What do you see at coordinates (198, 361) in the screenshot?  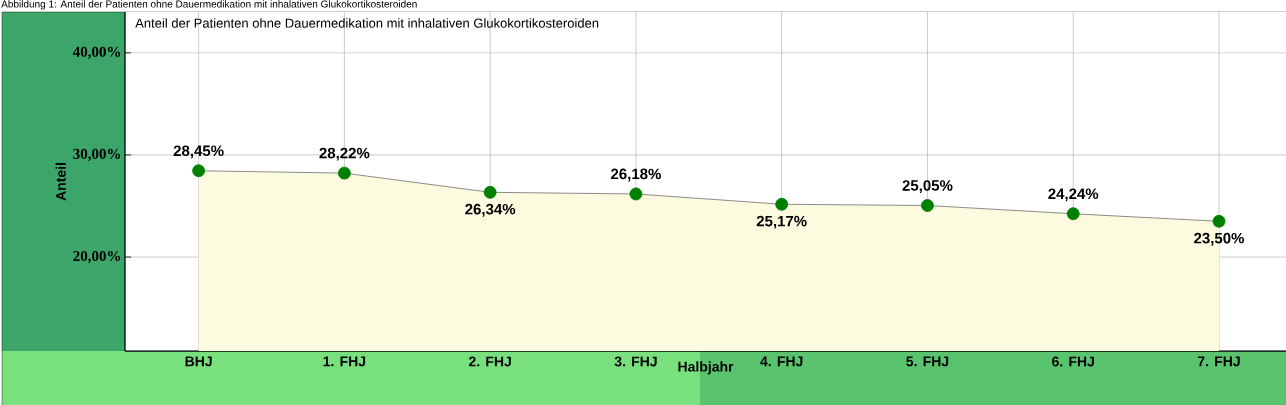 I see `x-tick-label: BHJ` at bounding box center [198, 361].